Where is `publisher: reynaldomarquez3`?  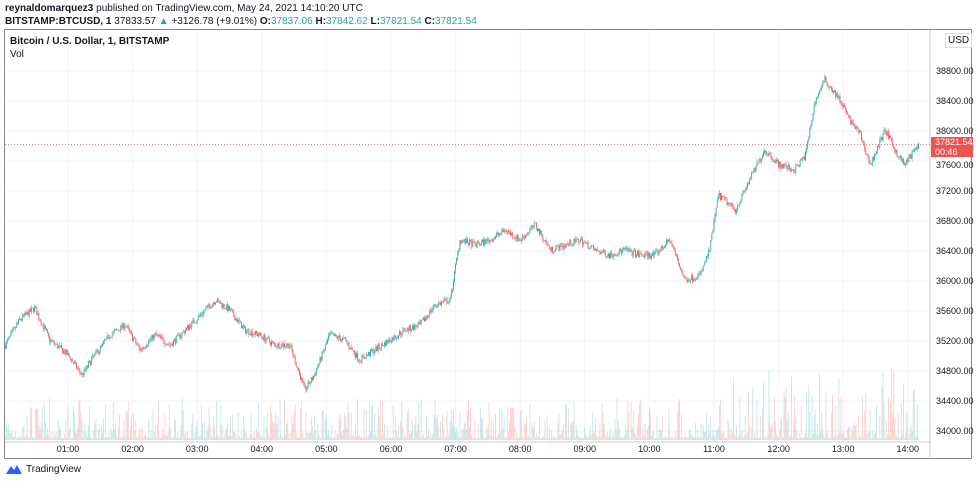
publisher: reynaldomarquez3 is located at coordinates (49, 8).